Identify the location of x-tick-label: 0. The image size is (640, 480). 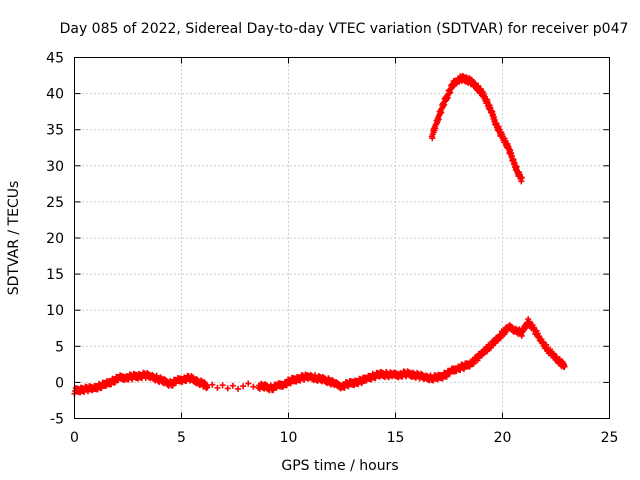
(74, 438).